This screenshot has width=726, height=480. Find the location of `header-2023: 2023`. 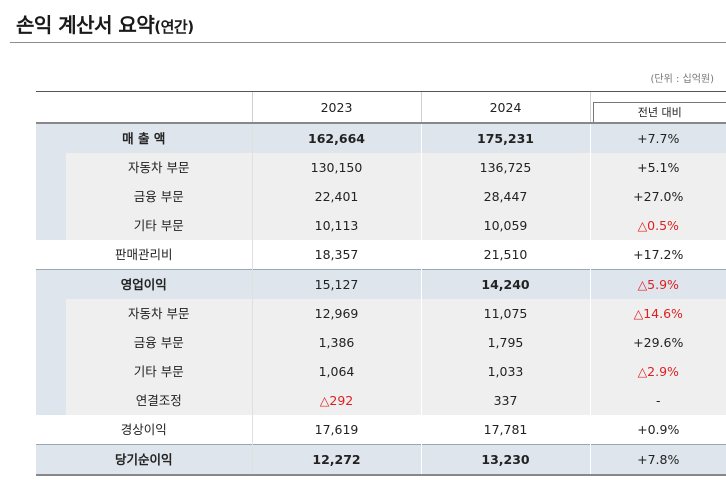

header-2023: 2023 is located at coordinates (336, 107).